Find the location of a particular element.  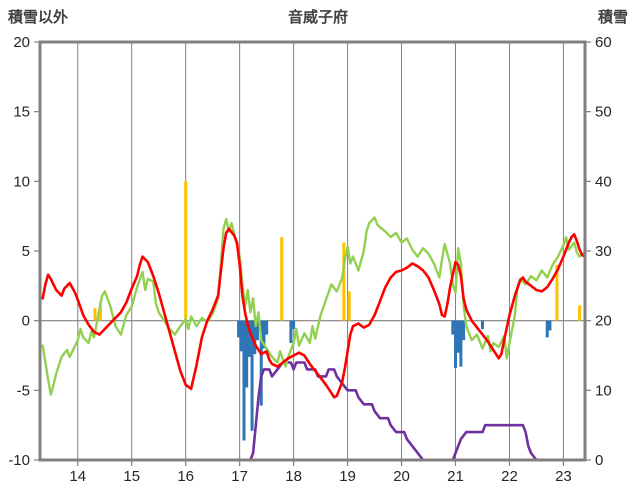

left-tick-label: -10 is located at coordinates (19, 460).